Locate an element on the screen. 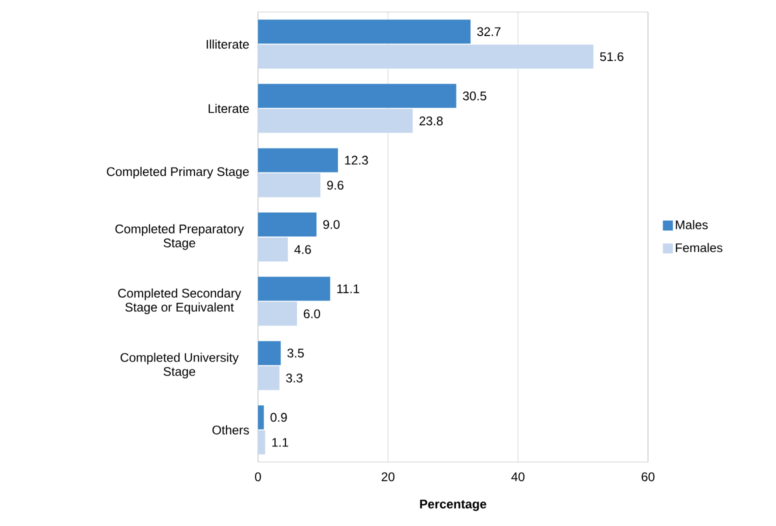 This screenshot has width=776, height=526. data-label: 30.5 is located at coordinates (474, 96).